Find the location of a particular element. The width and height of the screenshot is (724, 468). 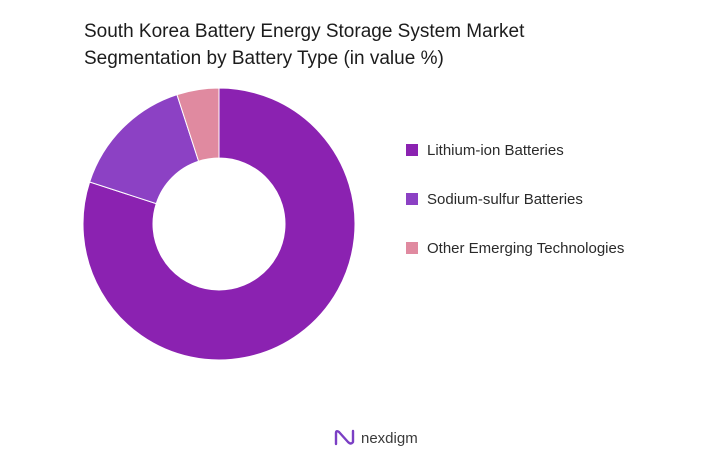

nexdigm-logo-icon is located at coordinates (344, 437).